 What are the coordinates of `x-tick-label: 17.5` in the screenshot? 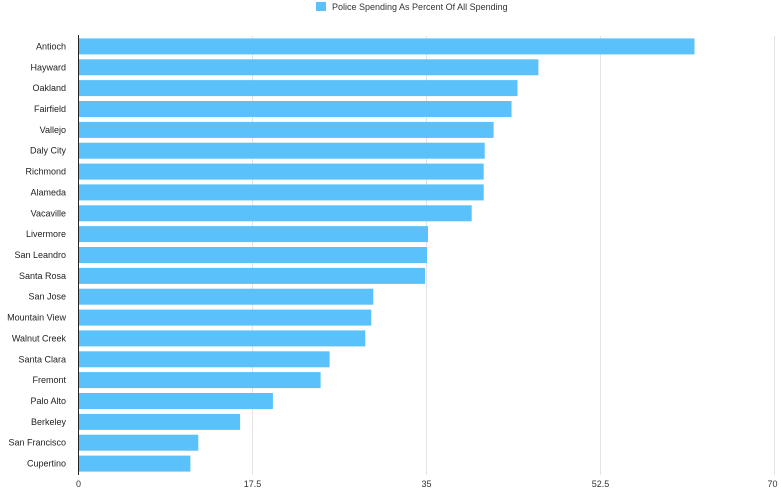 It's located at (253, 483).